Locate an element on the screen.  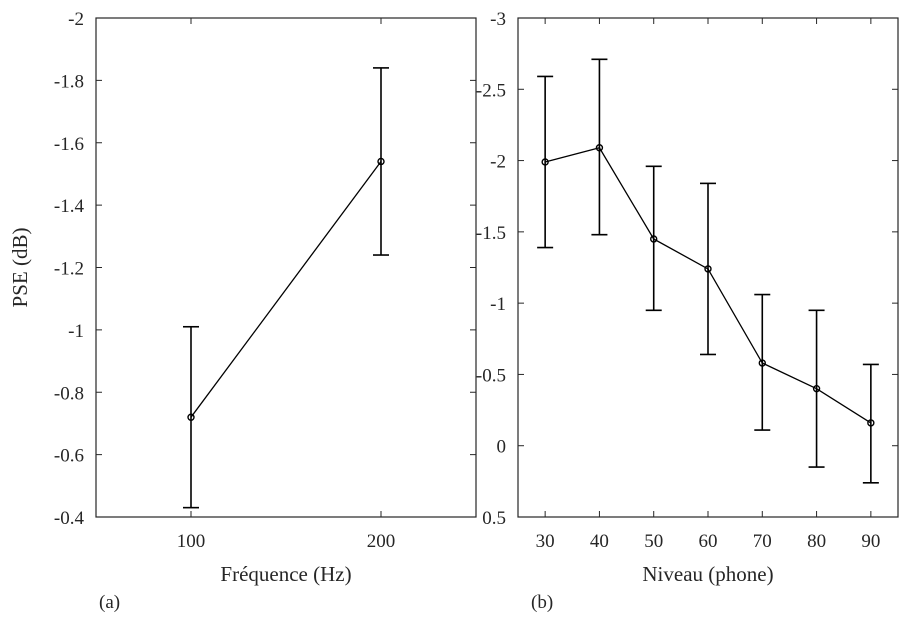
y-tick-label: -1.8 is located at coordinates (69, 81).